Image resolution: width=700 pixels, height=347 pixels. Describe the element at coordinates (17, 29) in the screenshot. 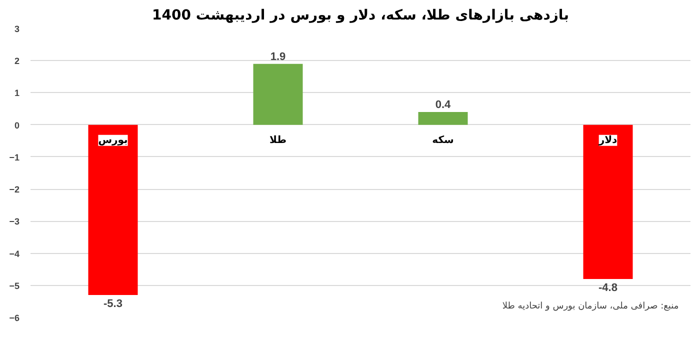

I see `y-tick-label: 3` at that location.